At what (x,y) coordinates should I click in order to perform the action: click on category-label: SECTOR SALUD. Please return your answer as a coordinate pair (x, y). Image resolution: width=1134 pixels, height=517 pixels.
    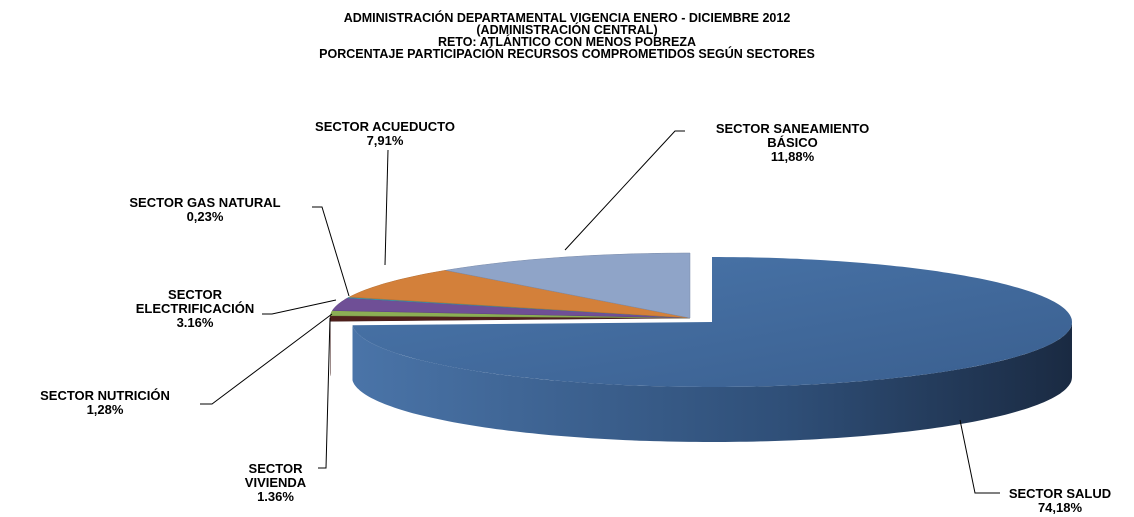
    Looking at the image, I should click on (1060, 493).